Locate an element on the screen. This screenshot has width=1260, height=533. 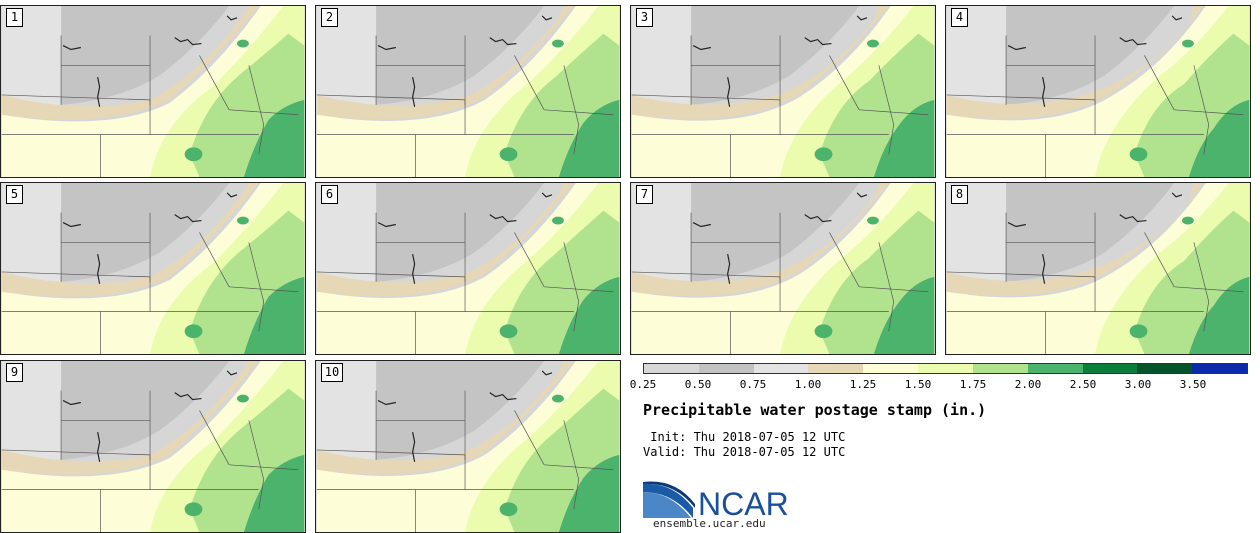
map-panel-2: 2 is located at coordinates (468, 91).